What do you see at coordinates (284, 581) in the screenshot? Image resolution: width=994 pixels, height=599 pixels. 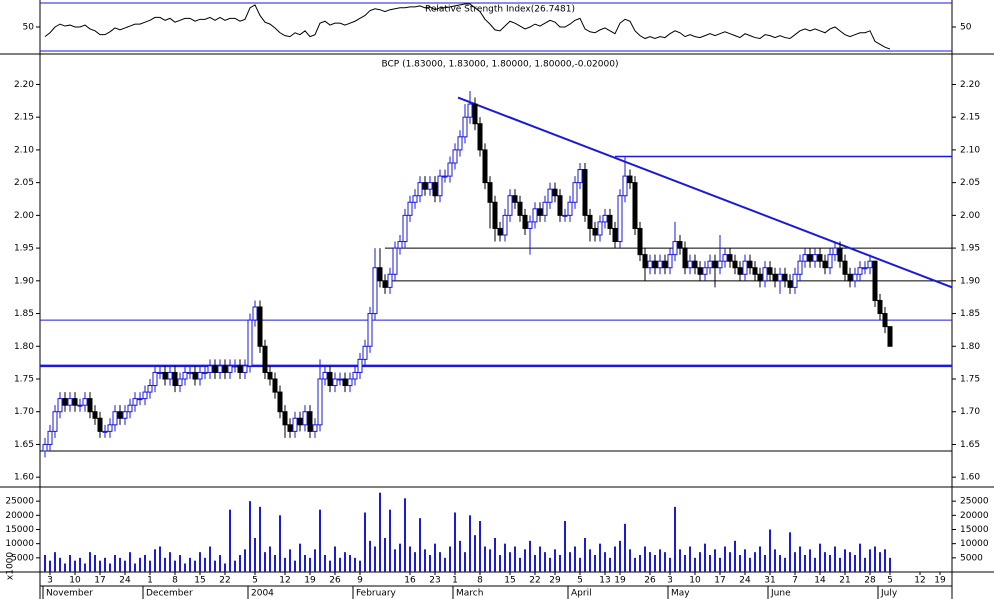 I see `x-tick-label: 12` at bounding box center [284, 581].